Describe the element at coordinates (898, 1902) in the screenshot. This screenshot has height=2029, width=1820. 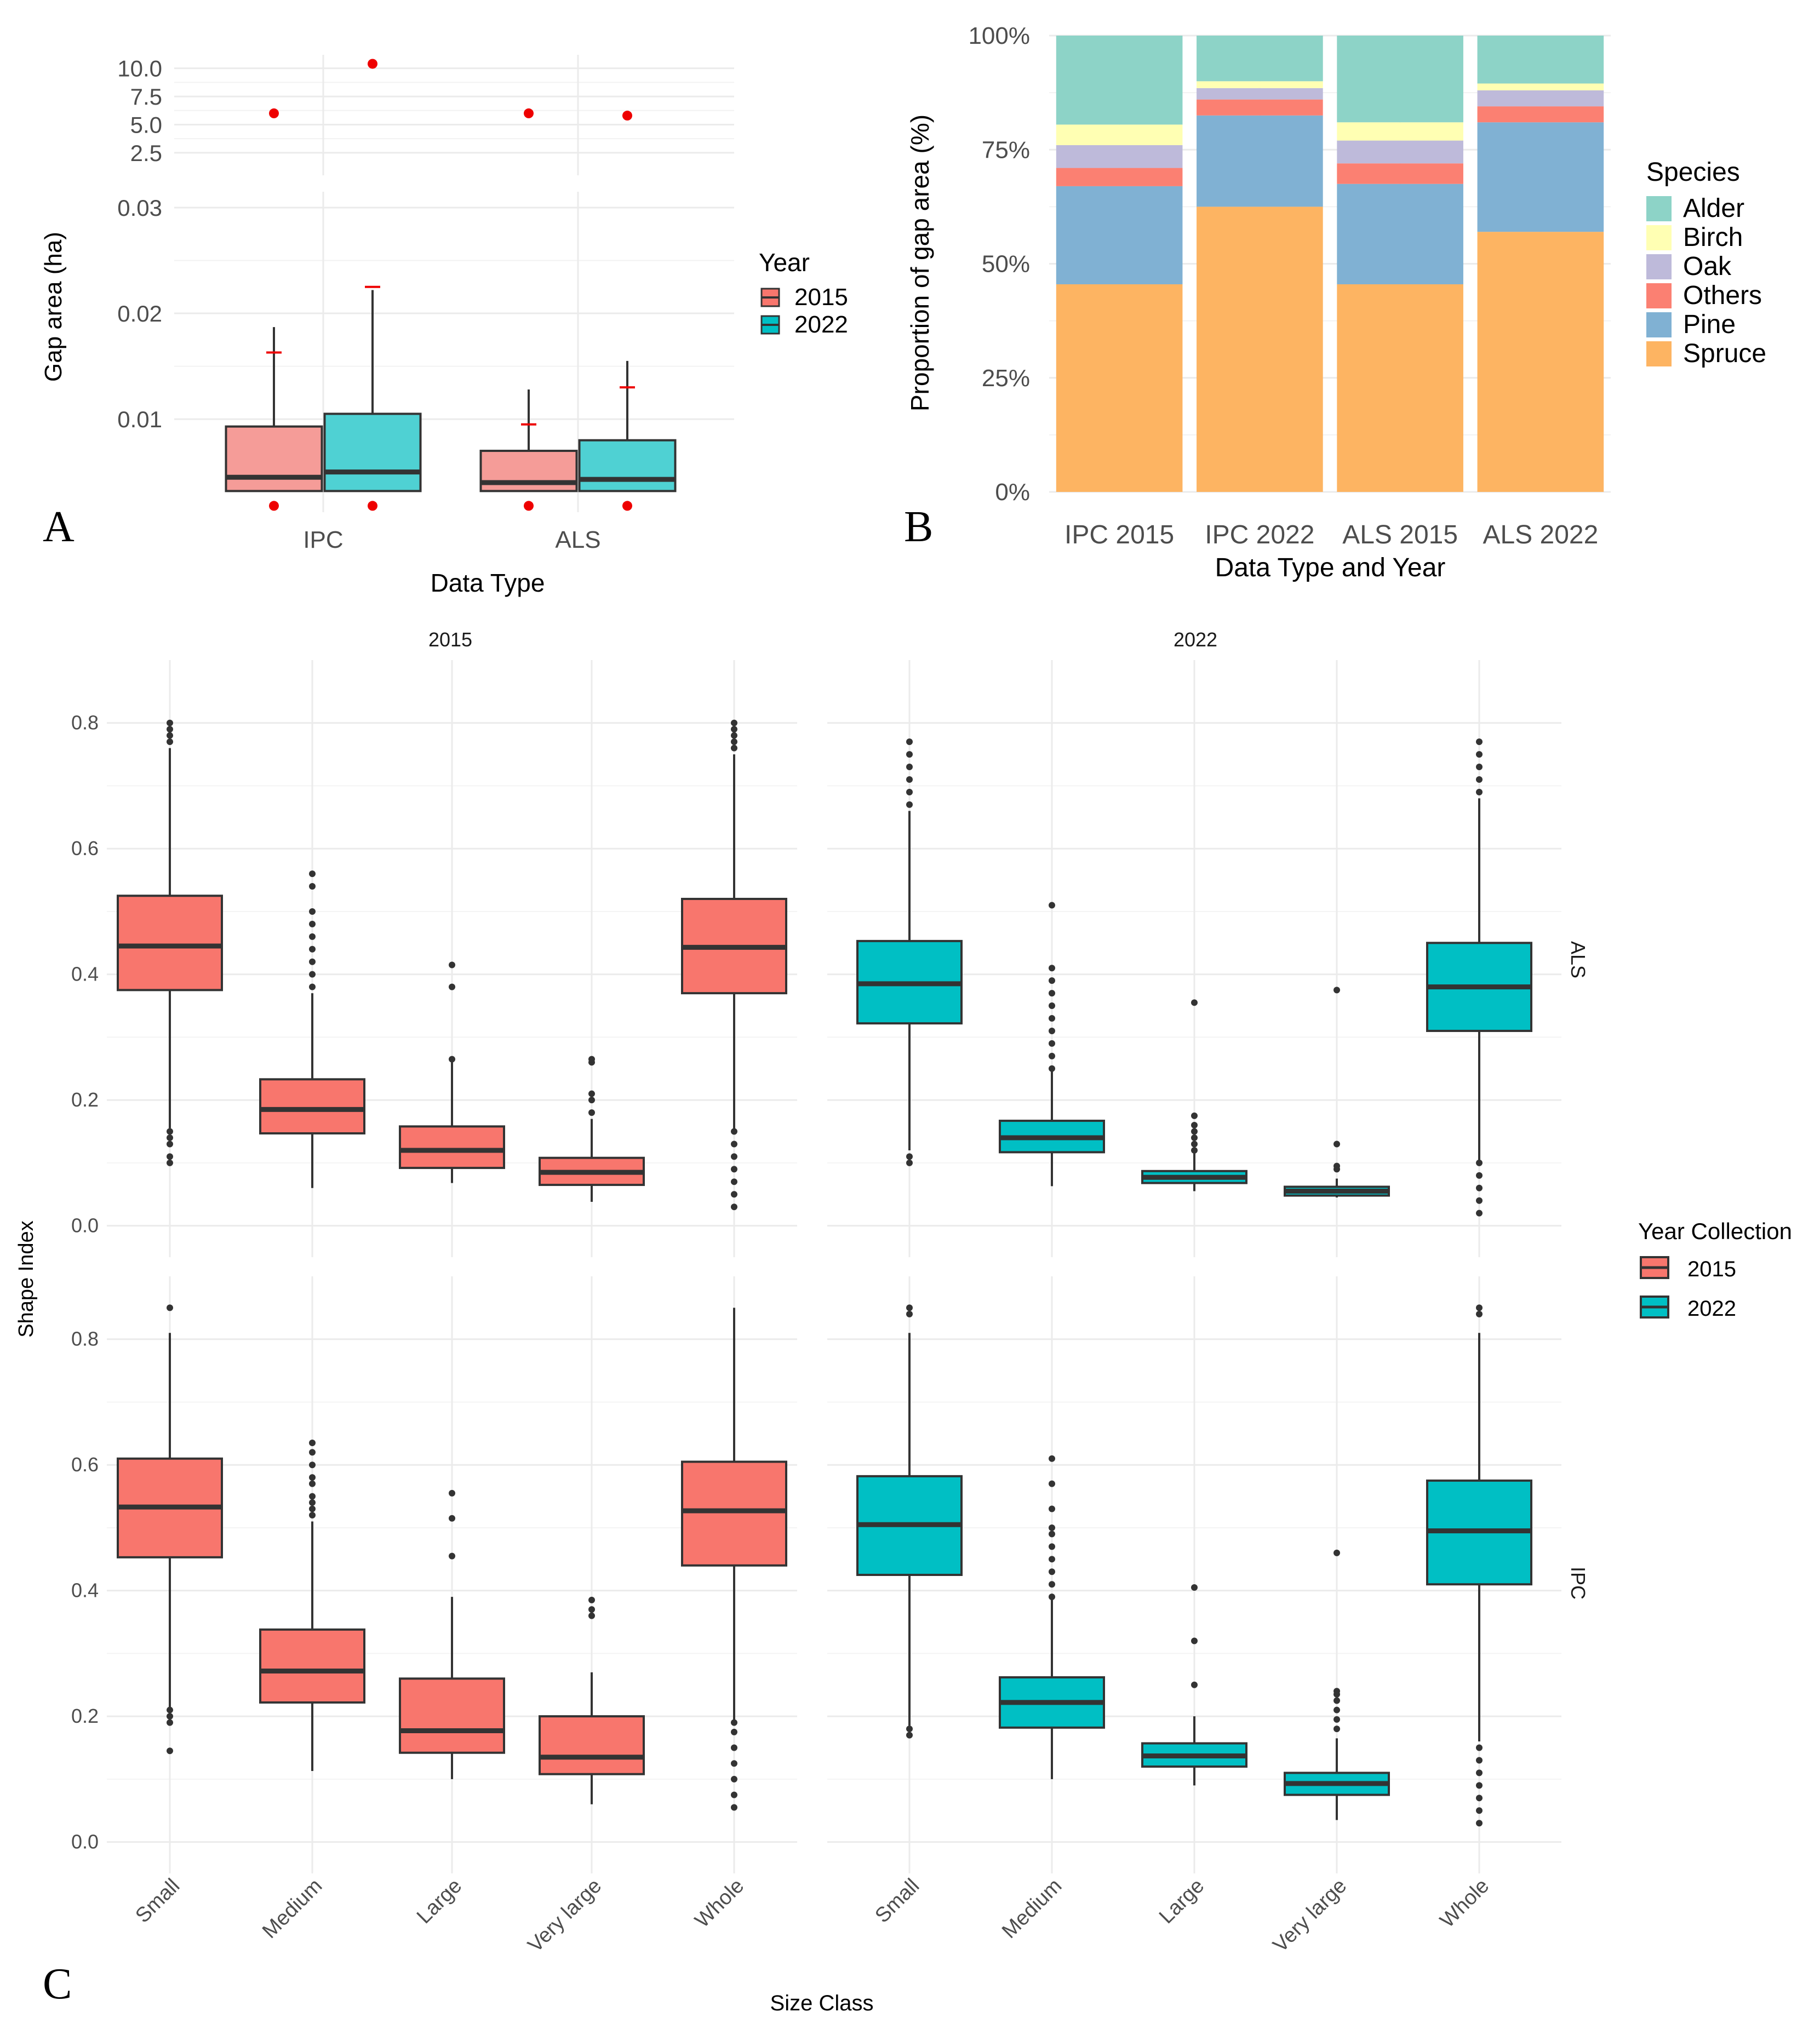
I see `x-tick-label-small: Small` at that location.